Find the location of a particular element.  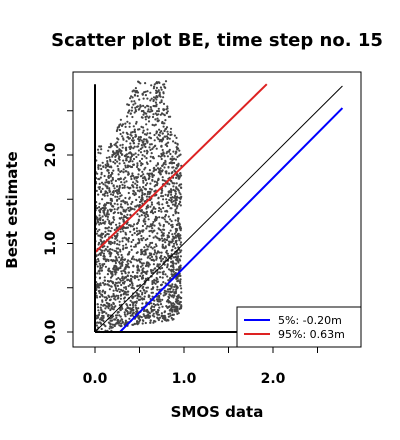

y-axis-label: Best estimate is located at coordinates (12, 209).